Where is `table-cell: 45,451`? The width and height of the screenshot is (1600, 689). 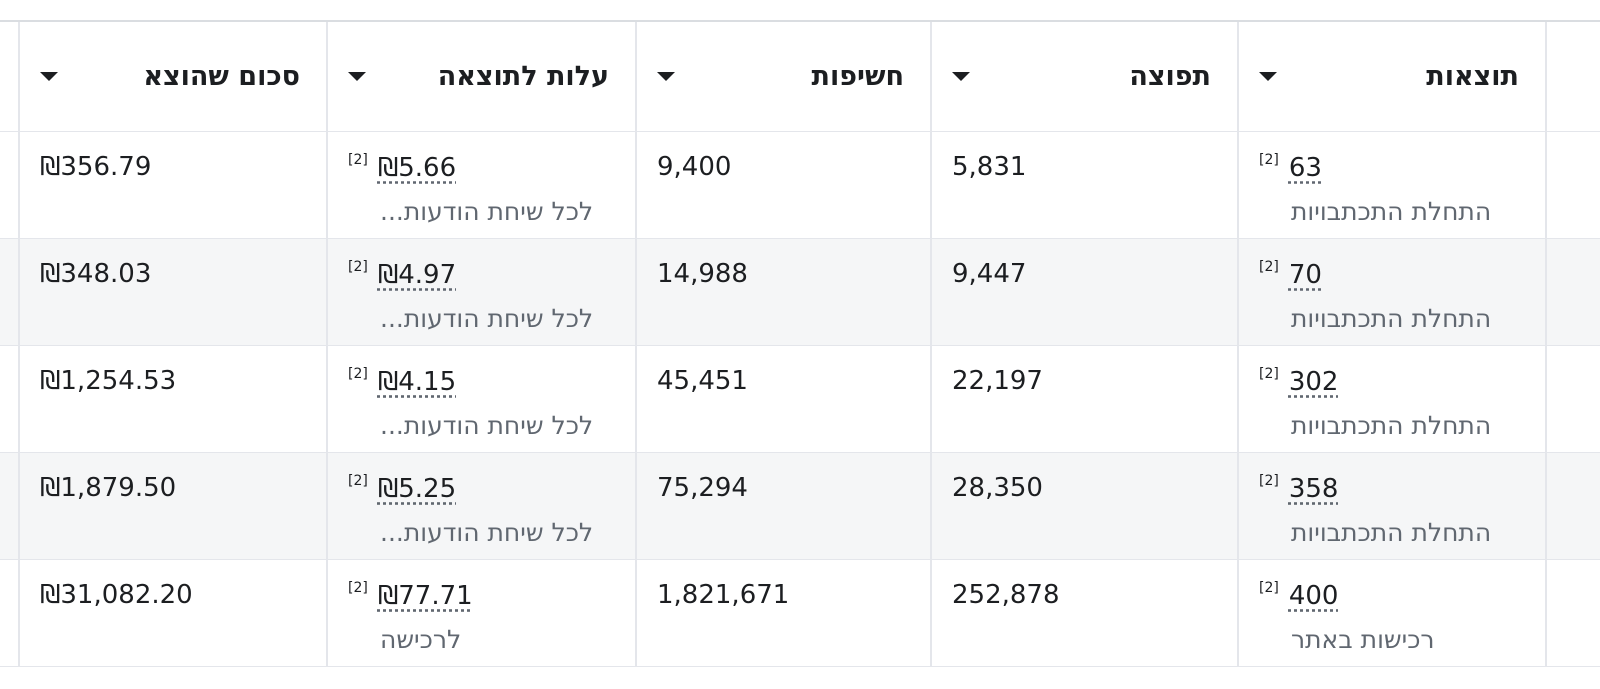
table-cell: 45,451 is located at coordinates (782, 399).